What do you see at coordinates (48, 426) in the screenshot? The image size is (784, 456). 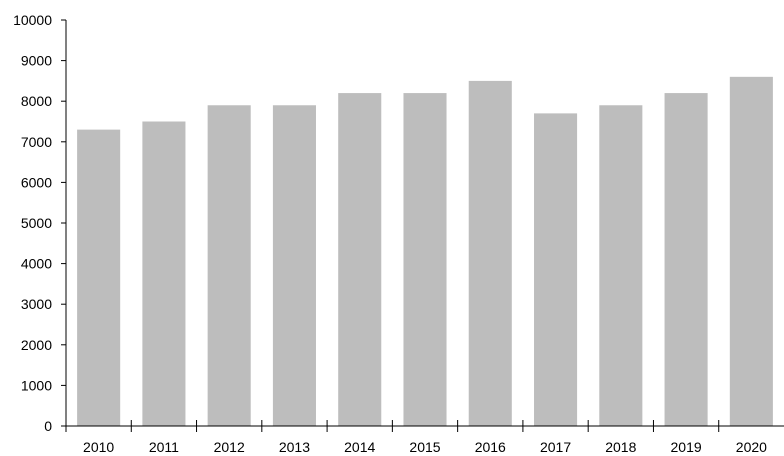 I see `y-tick-label-0: 0` at bounding box center [48, 426].